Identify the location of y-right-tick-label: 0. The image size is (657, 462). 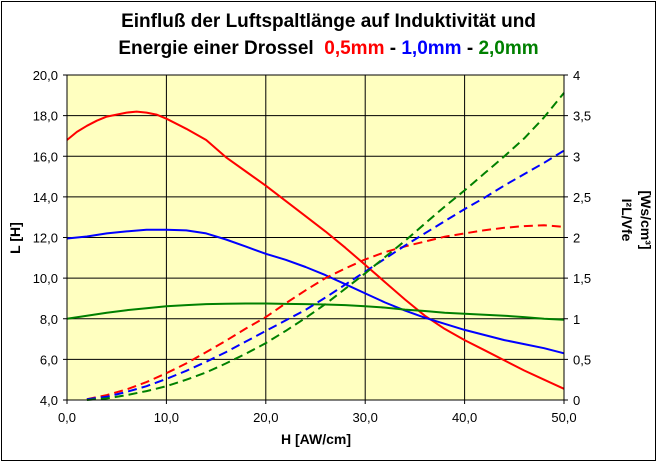
(576, 400).